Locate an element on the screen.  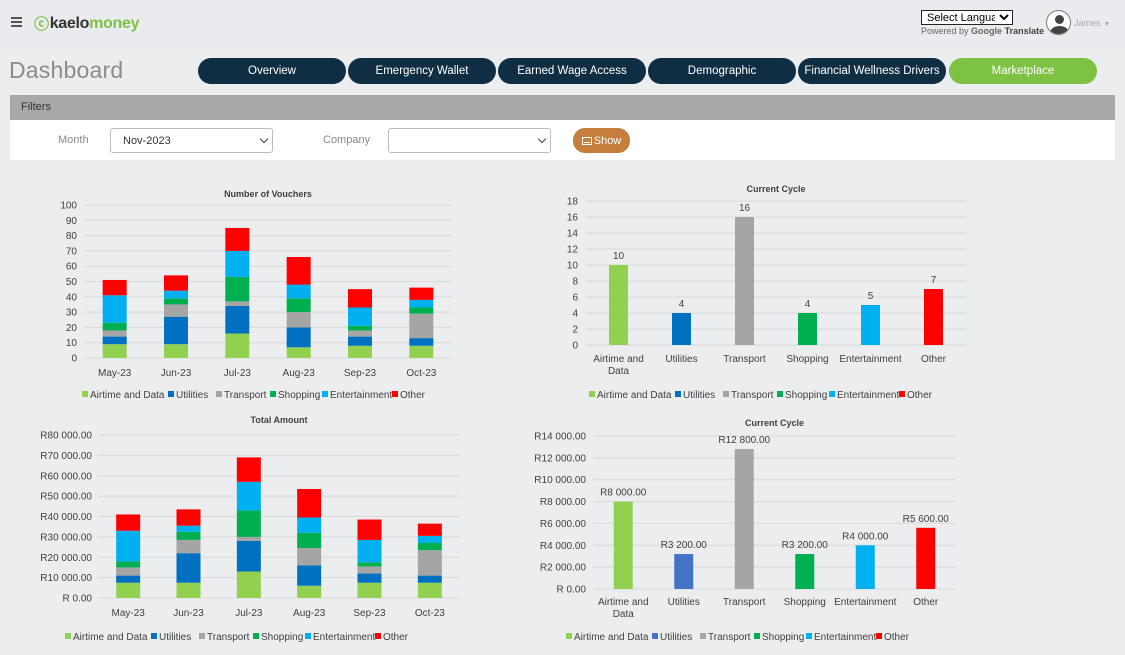
logo-icon: ⓒ is located at coordinates (41, 24).